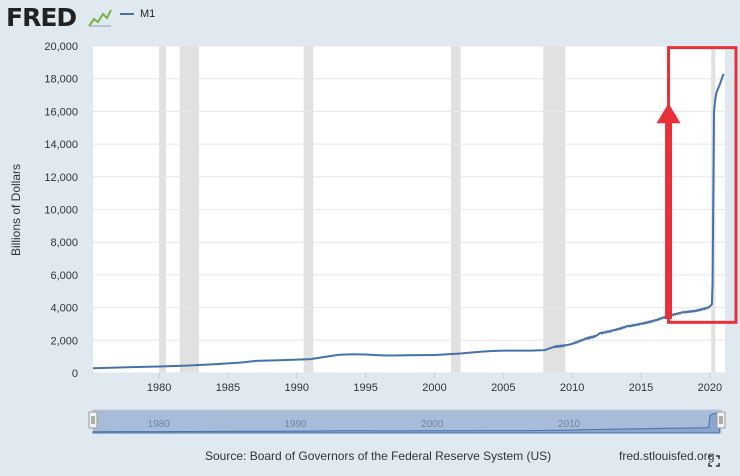 The height and width of the screenshot is (476, 740). What do you see at coordinates (295, 424) in the screenshot?
I see `navigator-tick-label: 1990` at bounding box center [295, 424].